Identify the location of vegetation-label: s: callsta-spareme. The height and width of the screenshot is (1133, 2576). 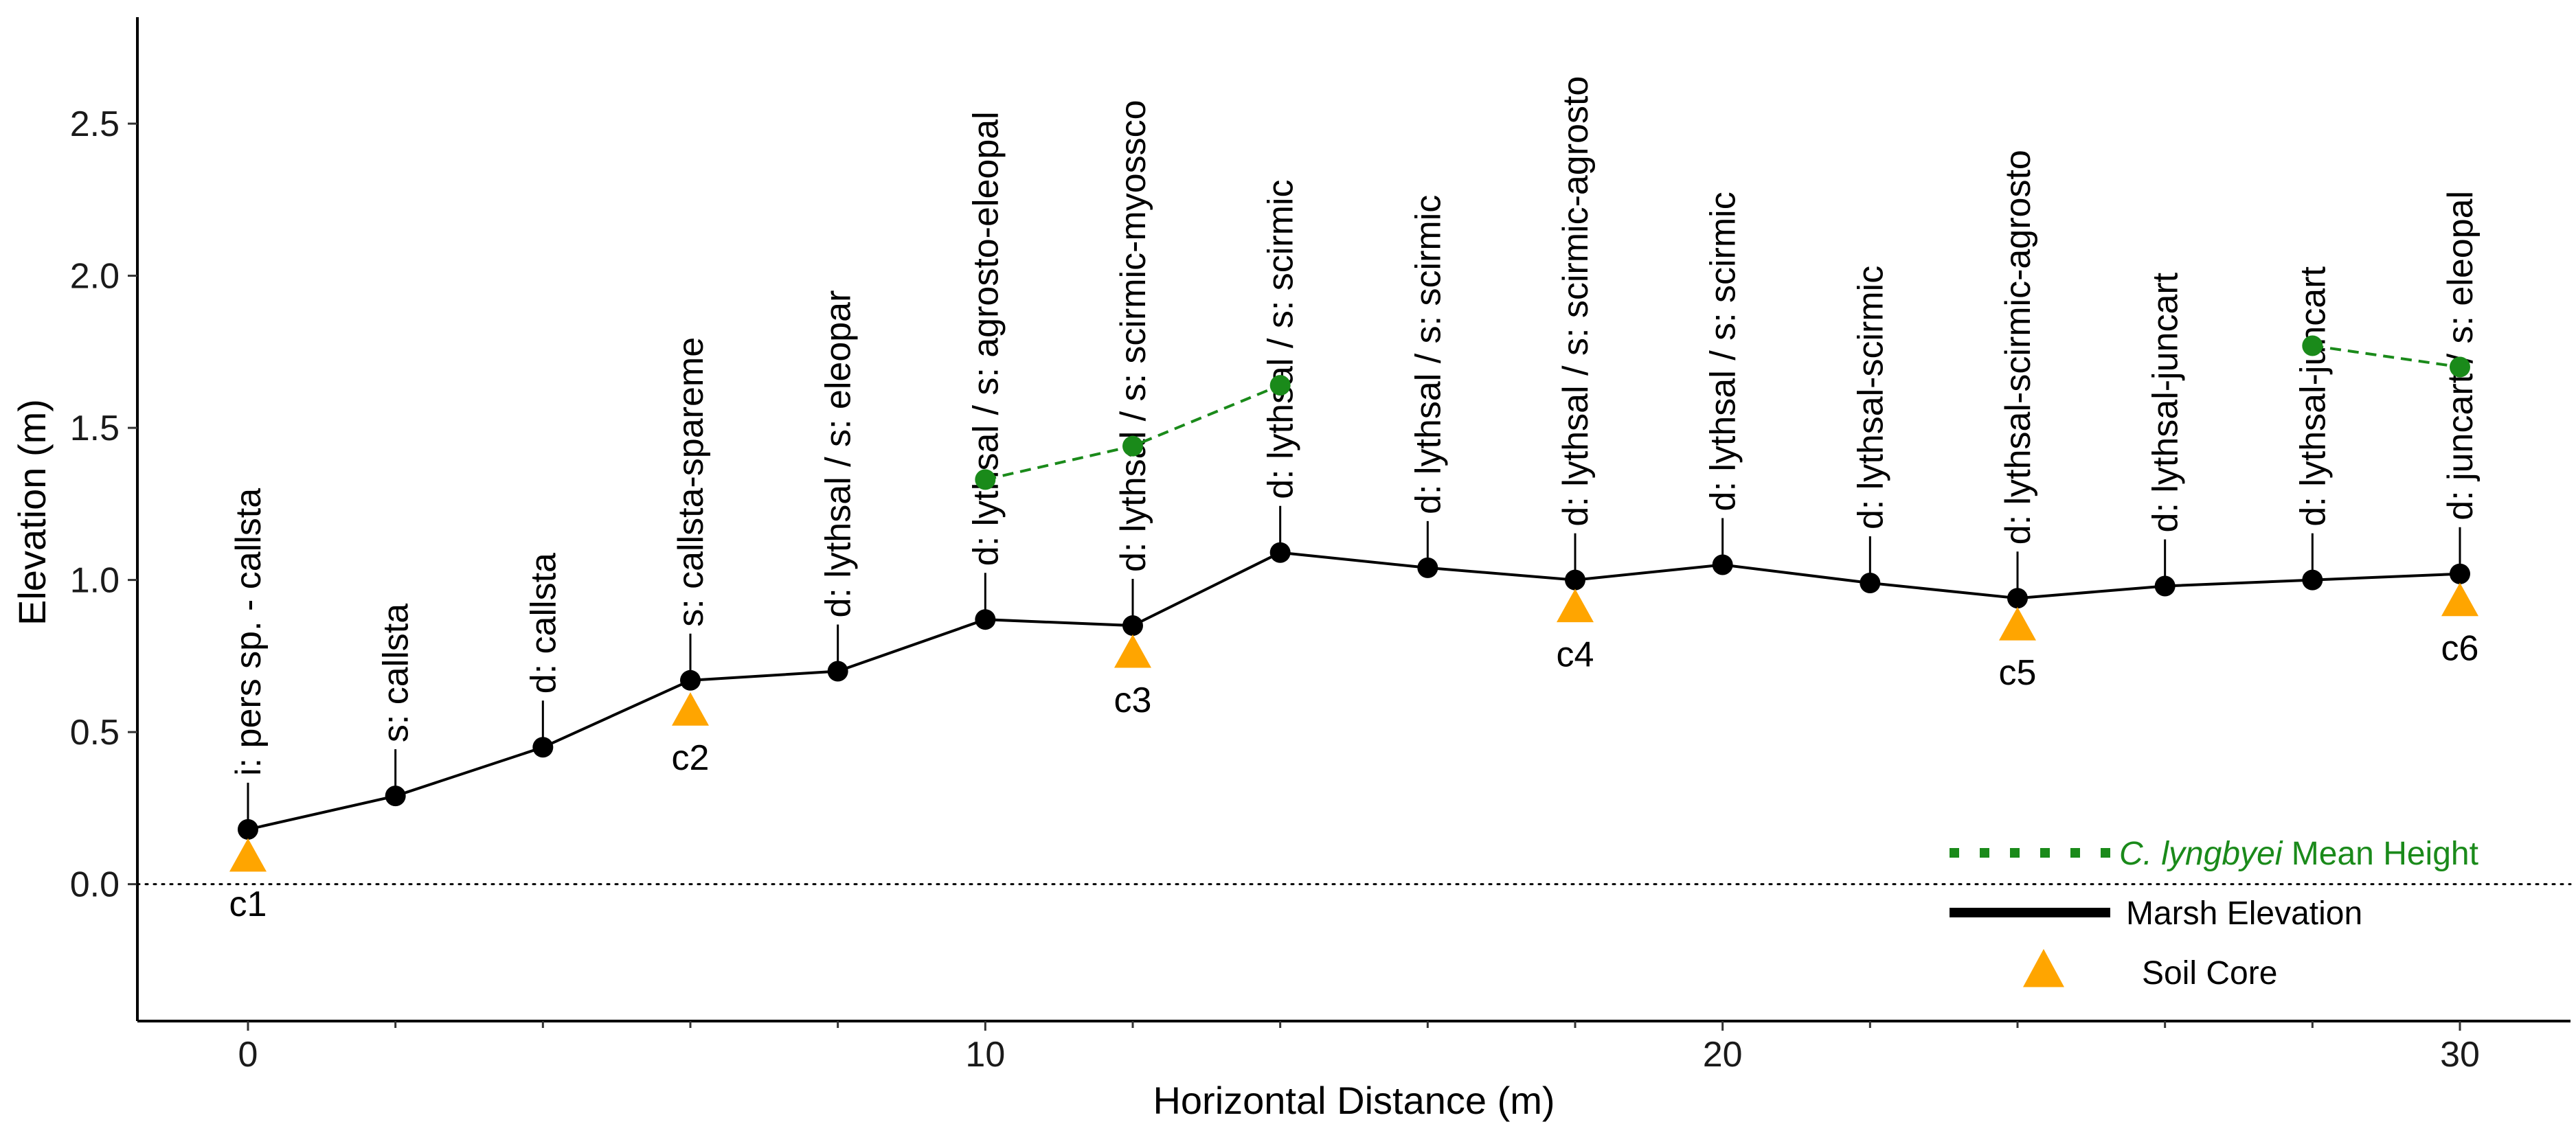
(691, 482).